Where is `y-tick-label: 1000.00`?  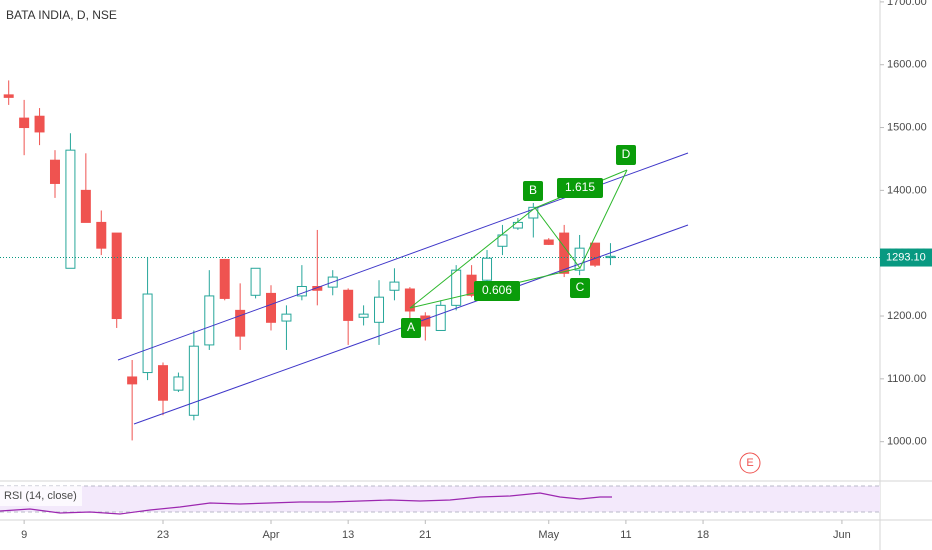
y-tick-label: 1000.00 is located at coordinates (907, 442).